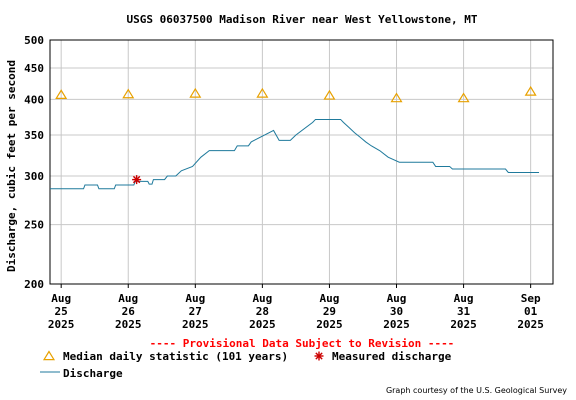  What do you see at coordinates (319, 356) in the screenshot?
I see `legend-measured-icon` at bounding box center [319, 356].